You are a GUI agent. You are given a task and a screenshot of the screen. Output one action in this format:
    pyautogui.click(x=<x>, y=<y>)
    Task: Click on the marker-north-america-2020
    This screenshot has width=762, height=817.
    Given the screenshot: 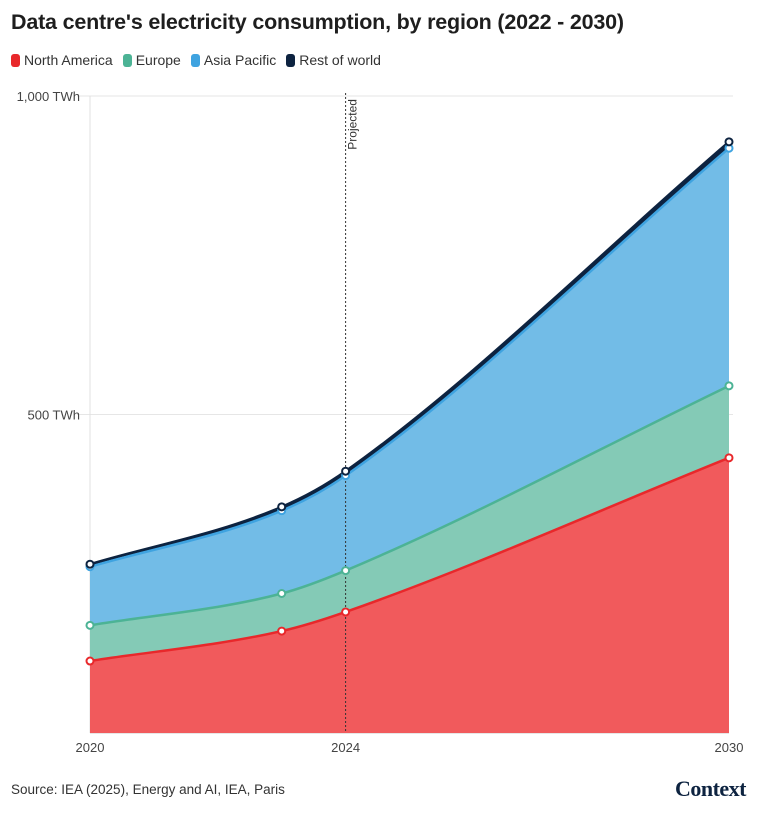 What is the action you would take?
    pyautogui.click(x=90, y=661)
    